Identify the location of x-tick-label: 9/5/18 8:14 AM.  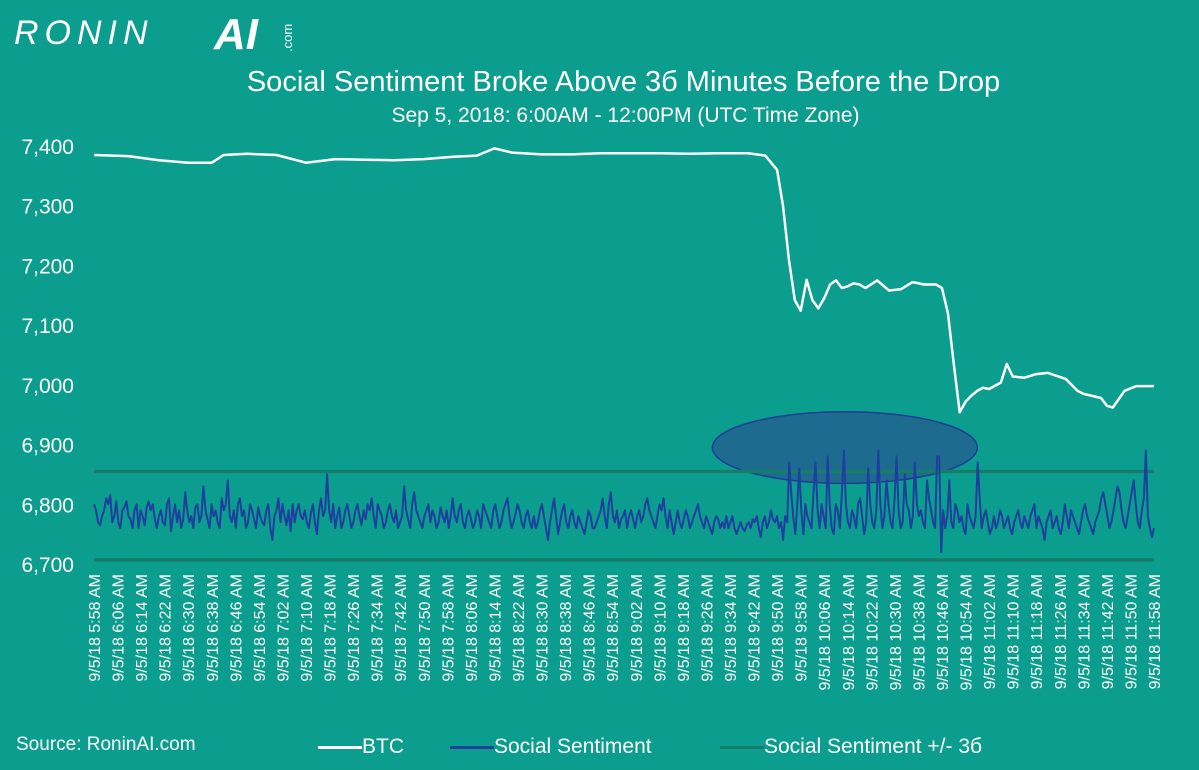
(495, 628).